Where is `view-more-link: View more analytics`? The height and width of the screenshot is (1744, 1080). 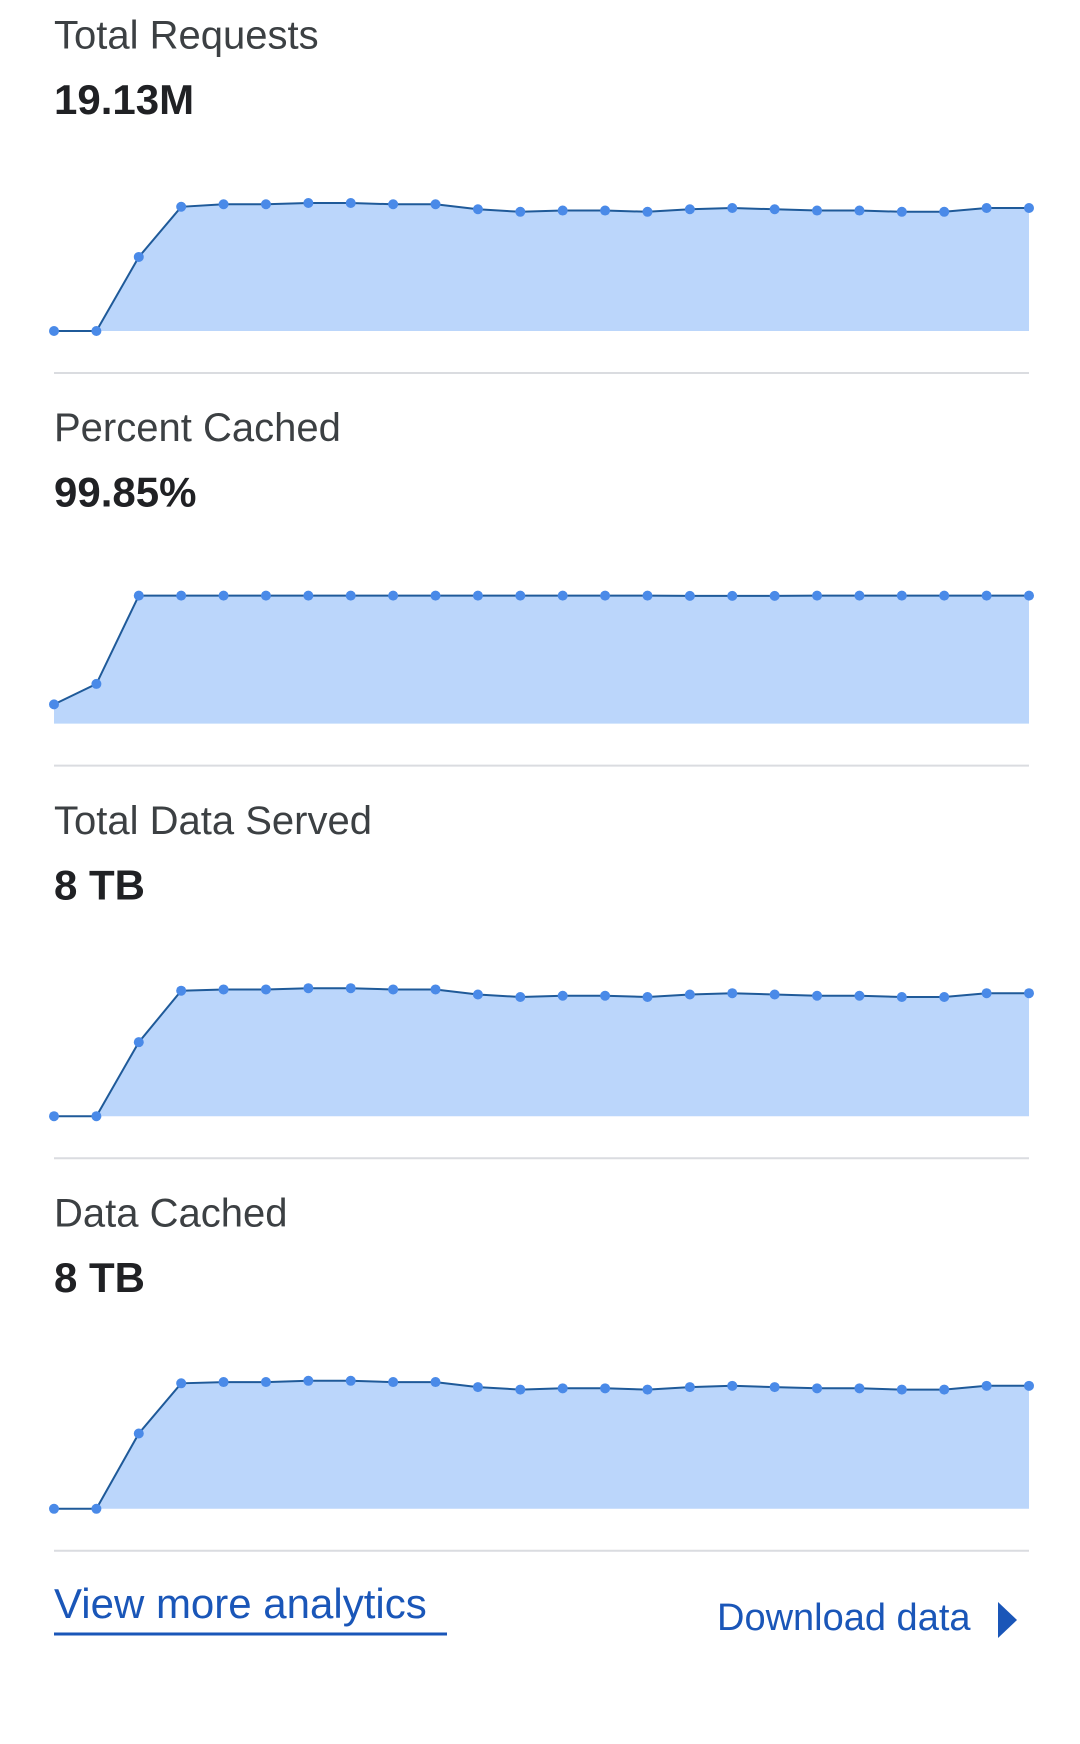 view-more-link: View more analytics is located at coordinates (240, 1603).